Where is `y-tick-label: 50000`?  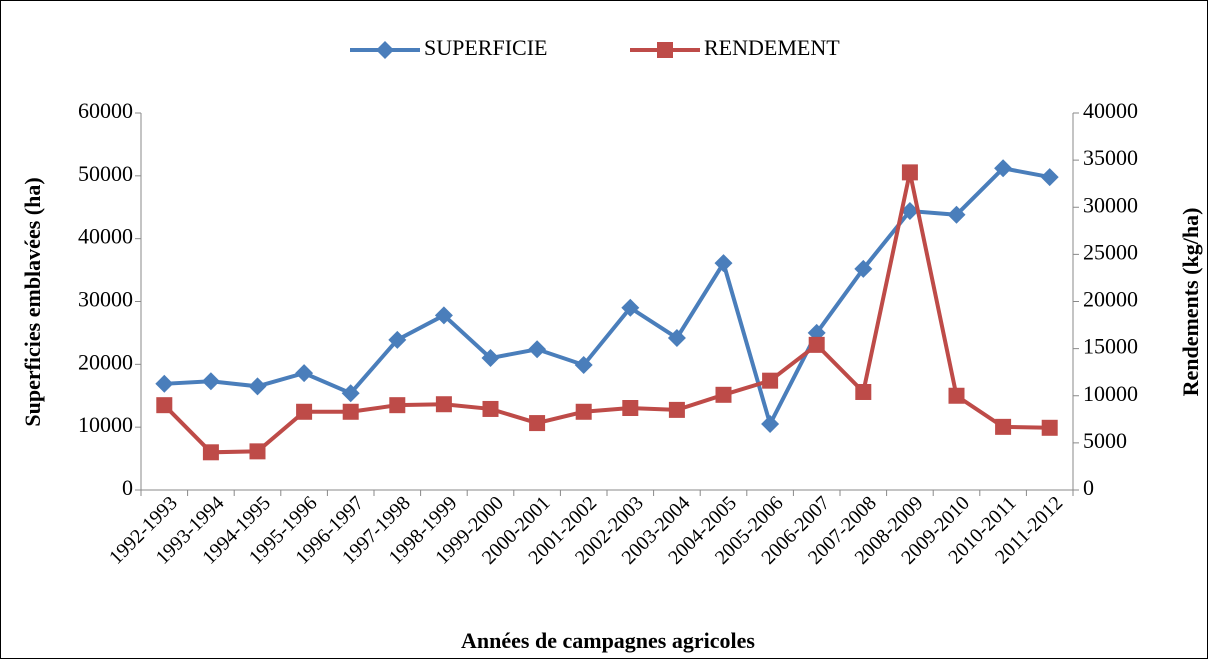 y-tick-label: 50000 is located at coordinates (105, 173).